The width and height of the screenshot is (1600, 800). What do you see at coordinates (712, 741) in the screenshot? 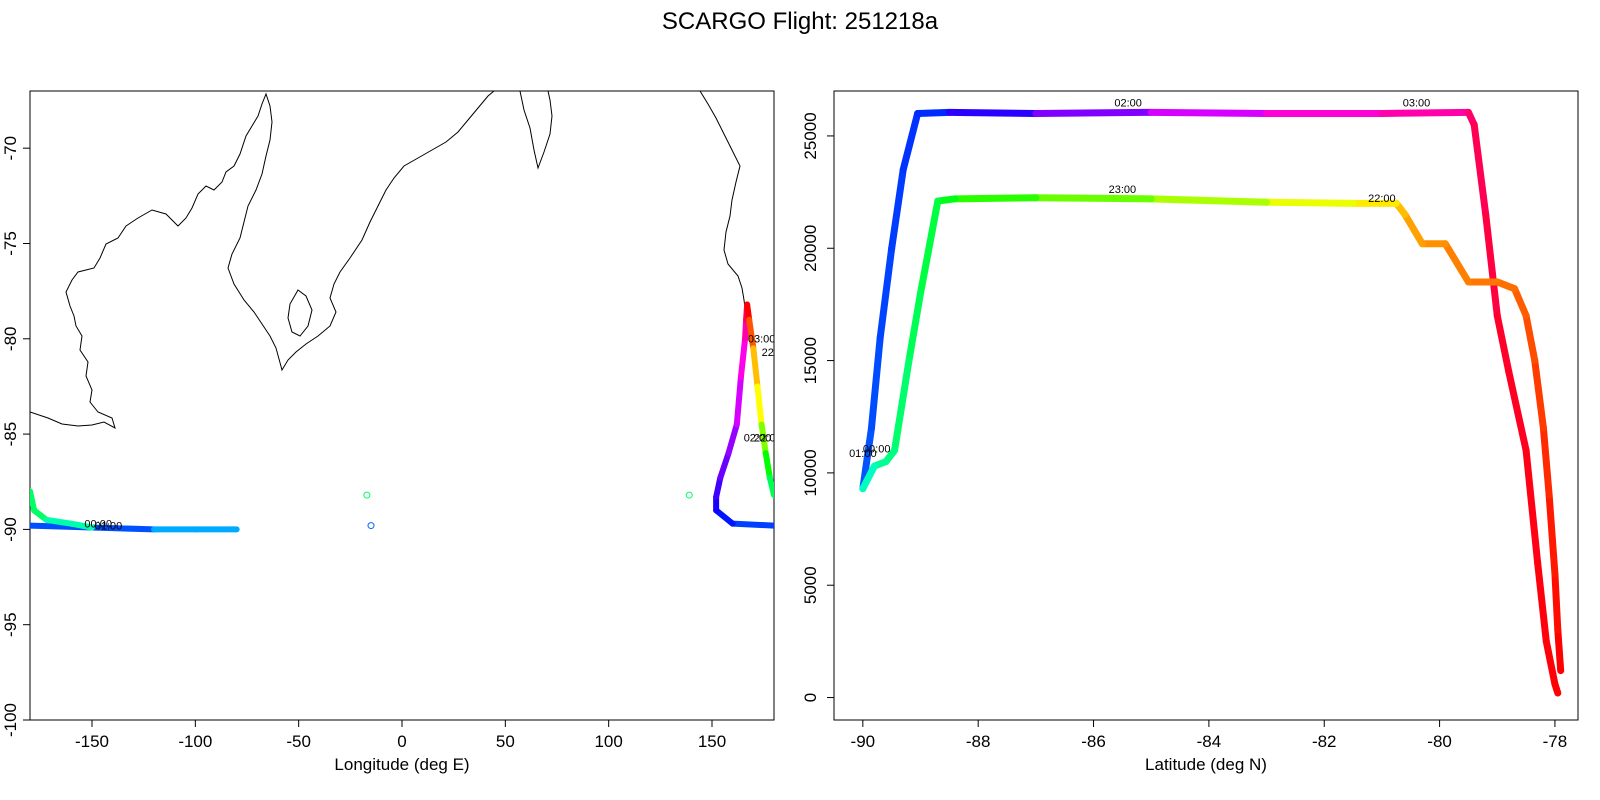
I see `map-x-tick-label: 150` at bounding box center [712, 741].